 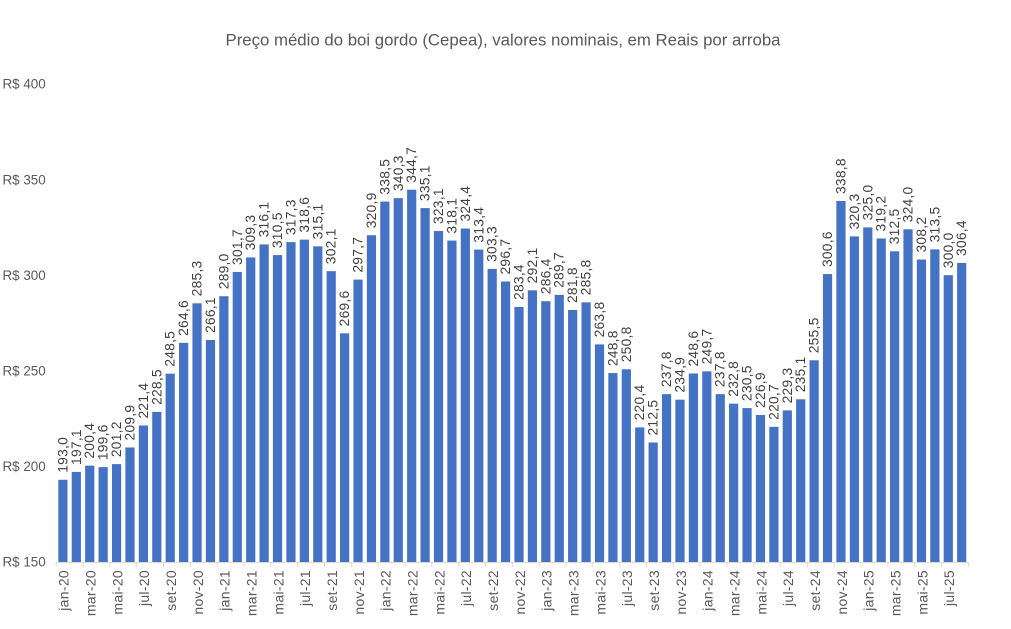 I want to click on svg-text: 289,0, so click(x=223, y=271).